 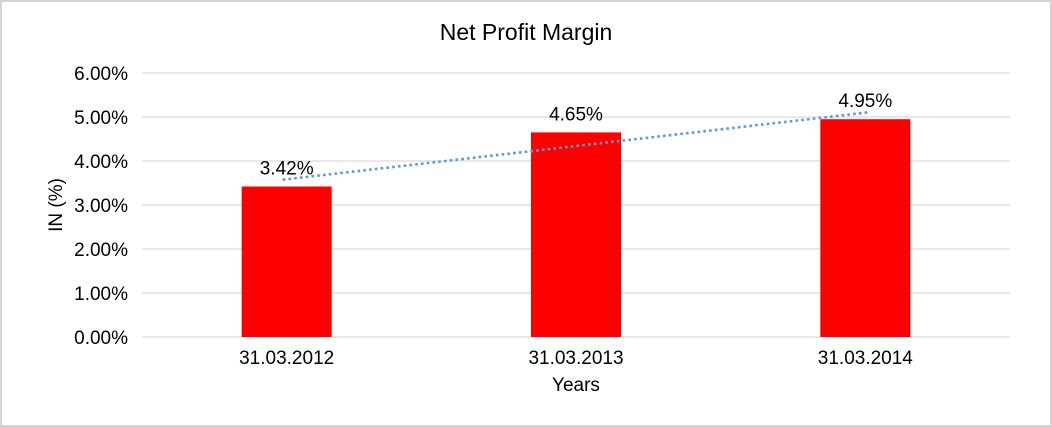 I want to click on y-tick-label: 6.00%, so click(x=101, y=74).